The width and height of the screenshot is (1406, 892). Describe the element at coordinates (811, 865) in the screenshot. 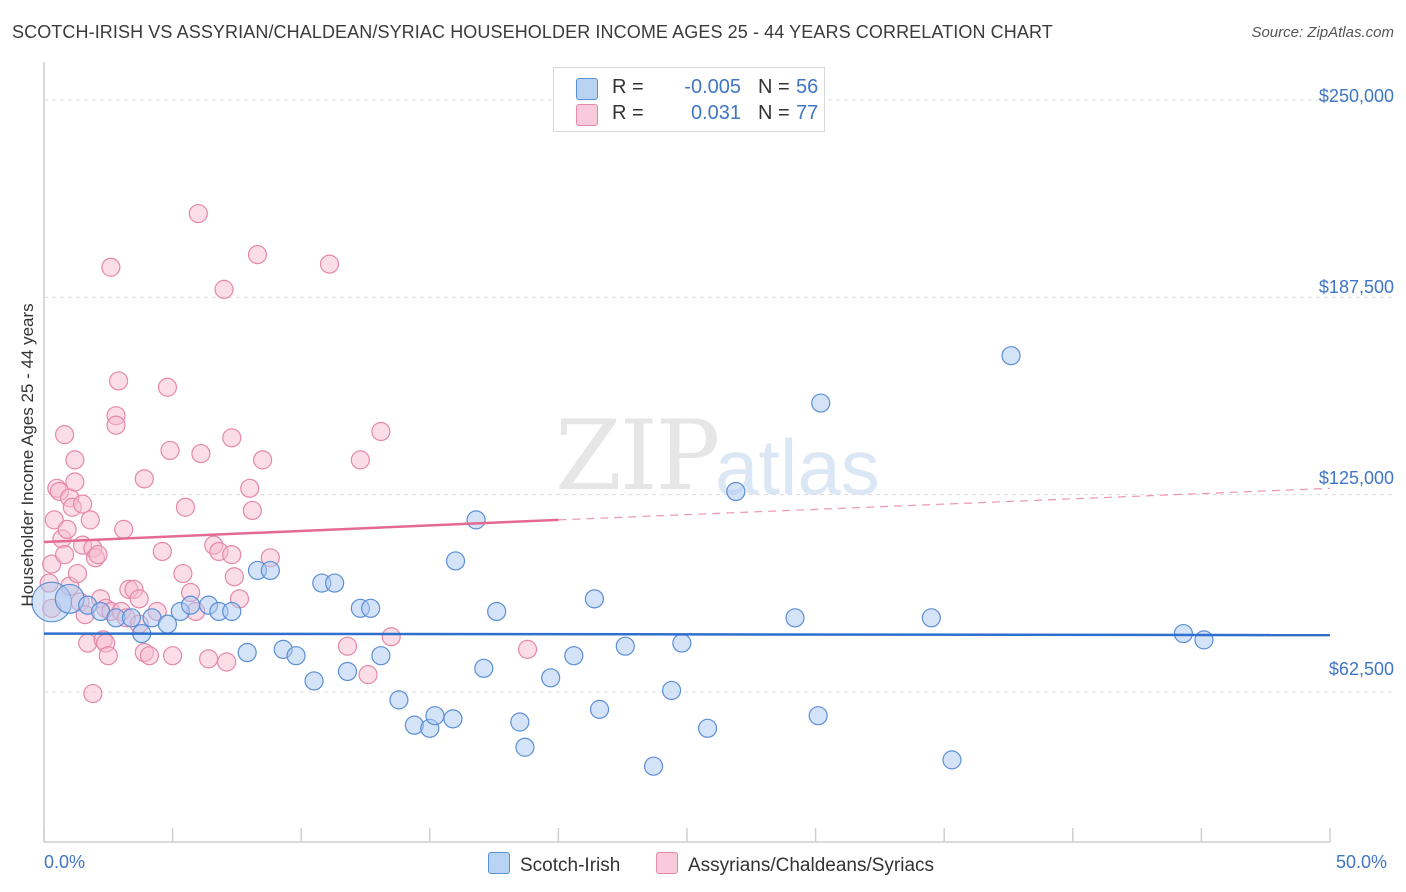

I see `legend-label: Assyrians/Chaldeans/Syriacs` at that location.